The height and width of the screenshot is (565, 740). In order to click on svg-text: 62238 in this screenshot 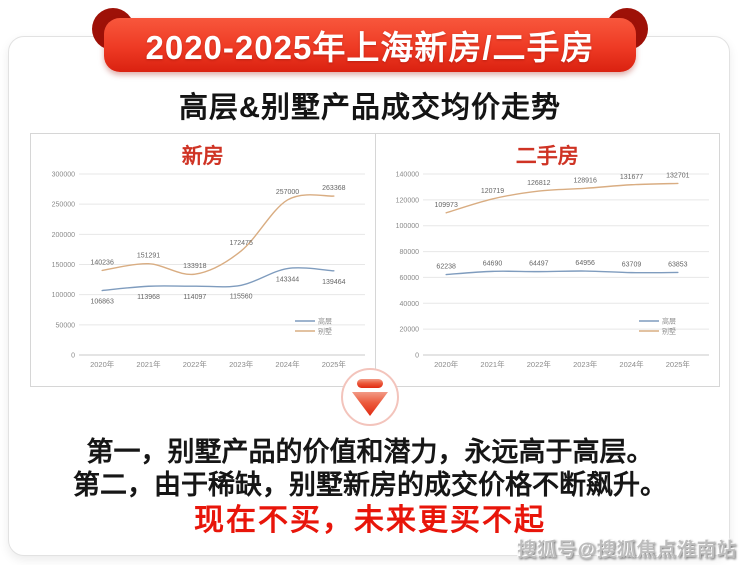, I will do `click(447, 267)`.